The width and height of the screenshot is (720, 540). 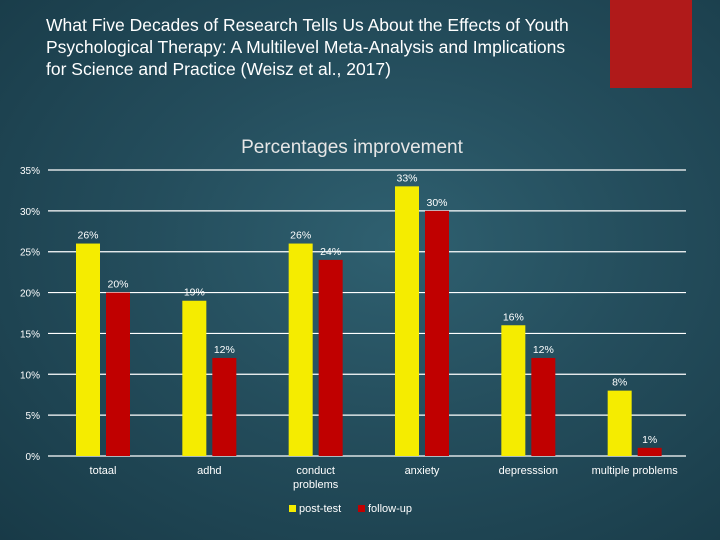 What do you see at coordinates (390, 509) in the screenshot?
I see `legend-label: follow-up` at bounding box center [390, 509].